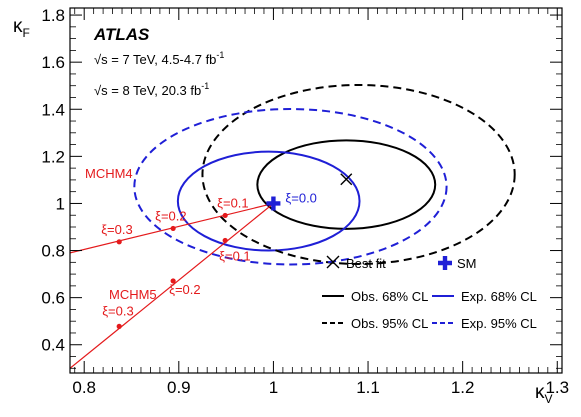  Describe the element at coordinates (389, 323) in the screenshot. I see `legend-label-obs-95-cl: Obs. 95% CL` at that location.